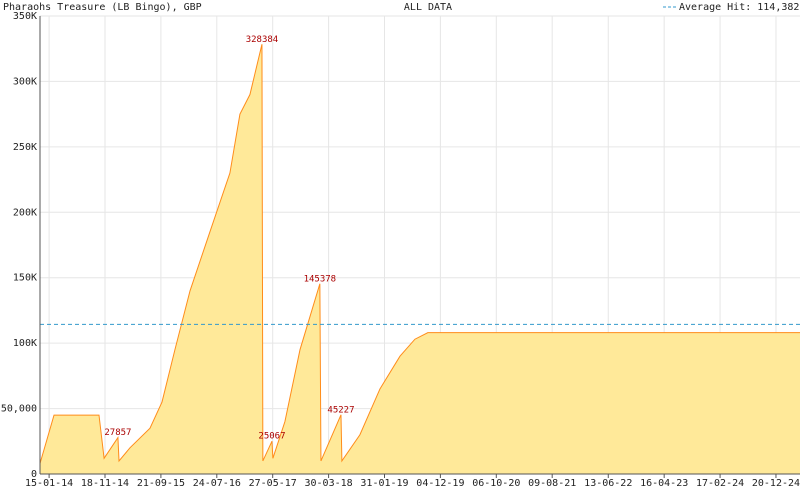  Describe the element at coordinates (25, 147) in the screenshot. I see `y-tick-label: 250K` at that location.